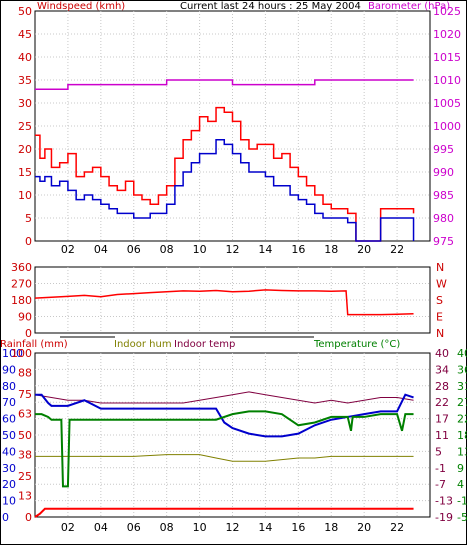  What do you see at coordinates (443, 218) in the screenshot?
I see `panel1-right-tick: 980` at bounding box center [443, 218].